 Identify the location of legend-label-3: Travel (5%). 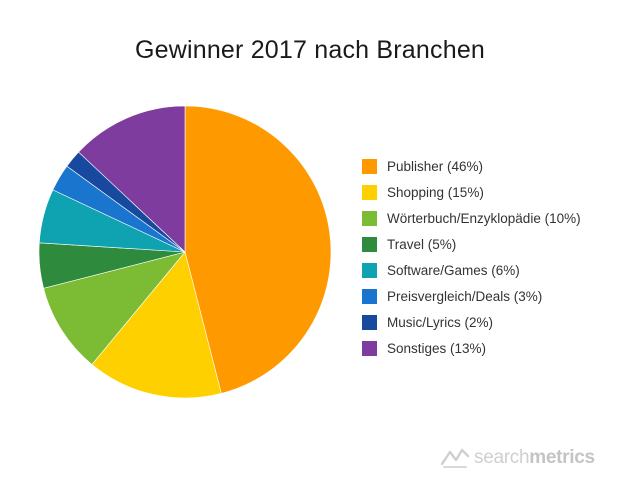
(422, 244).